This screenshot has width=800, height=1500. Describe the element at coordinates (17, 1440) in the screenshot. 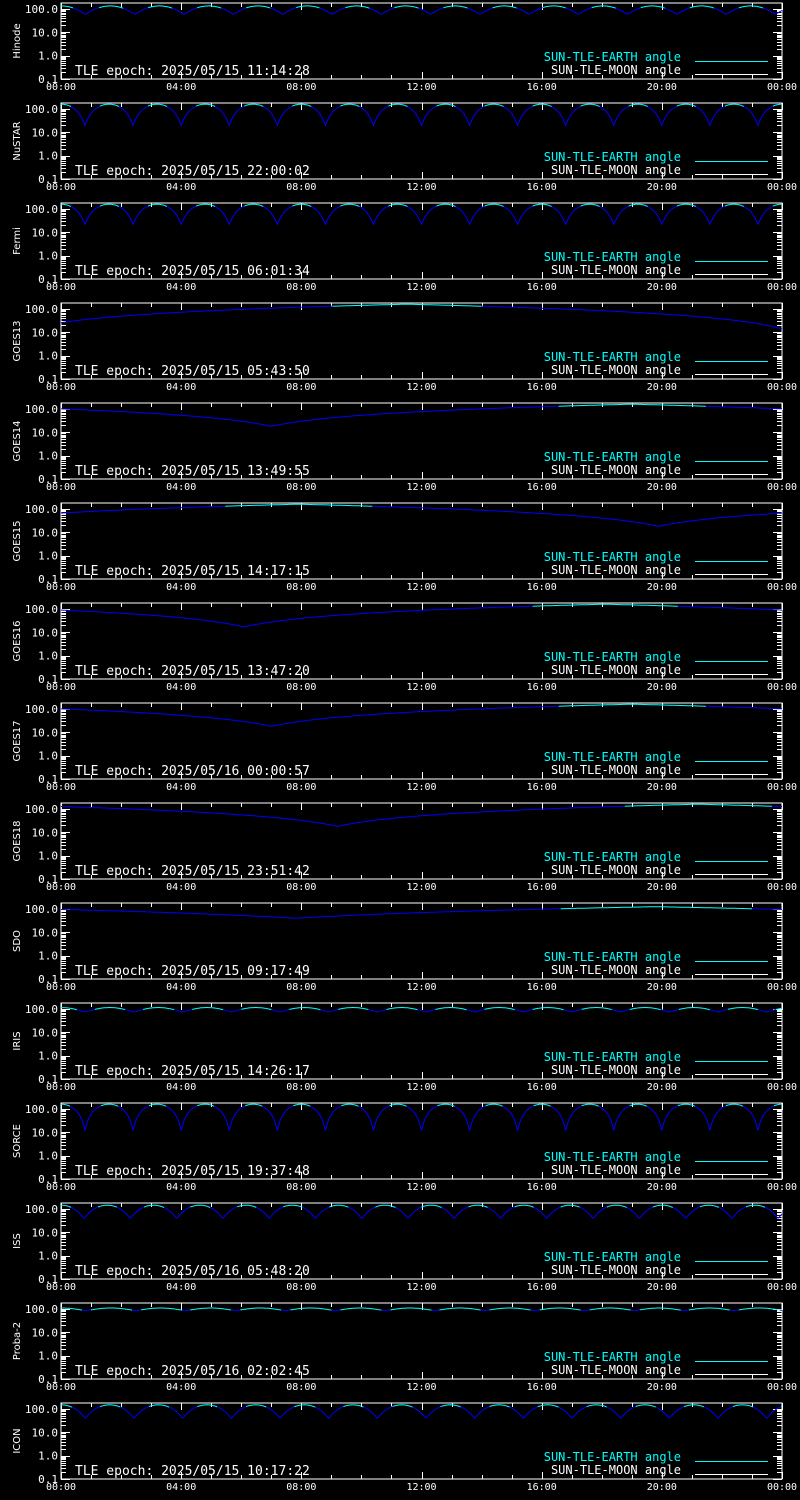

I see `satellite-label: ICON` at that location.